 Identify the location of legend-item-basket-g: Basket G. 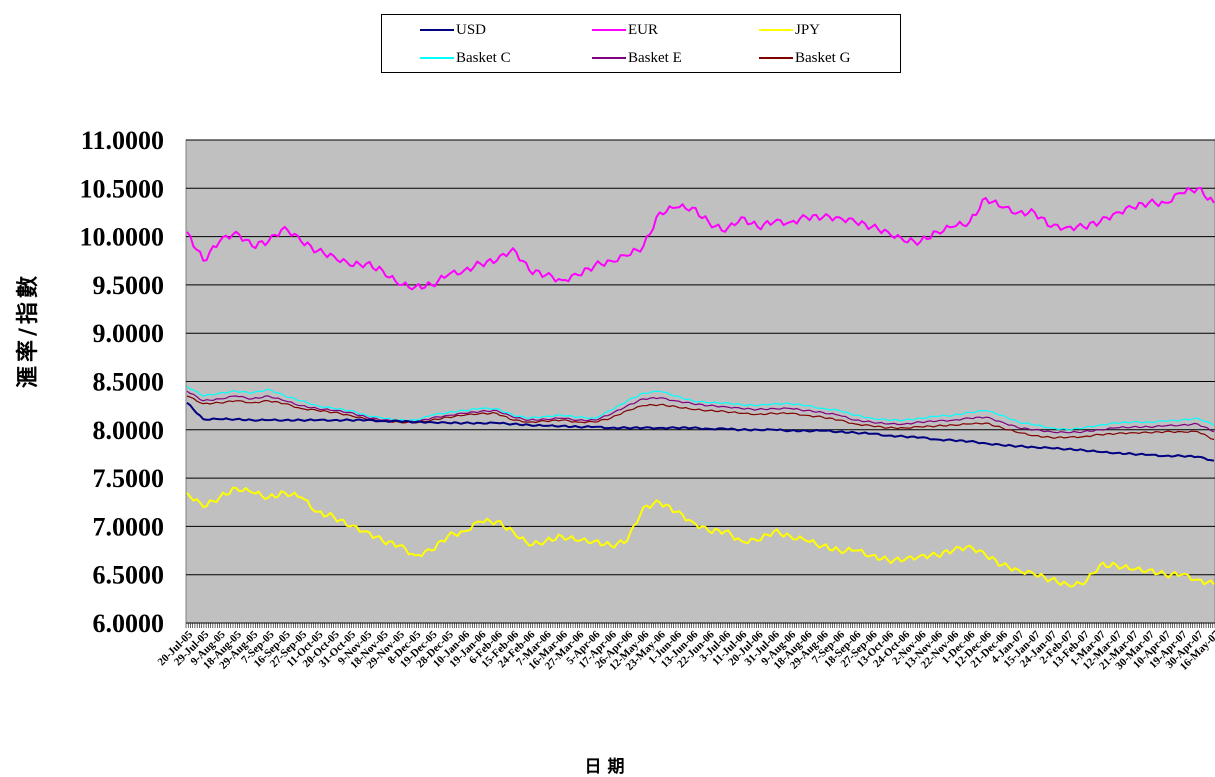
(804, 58).